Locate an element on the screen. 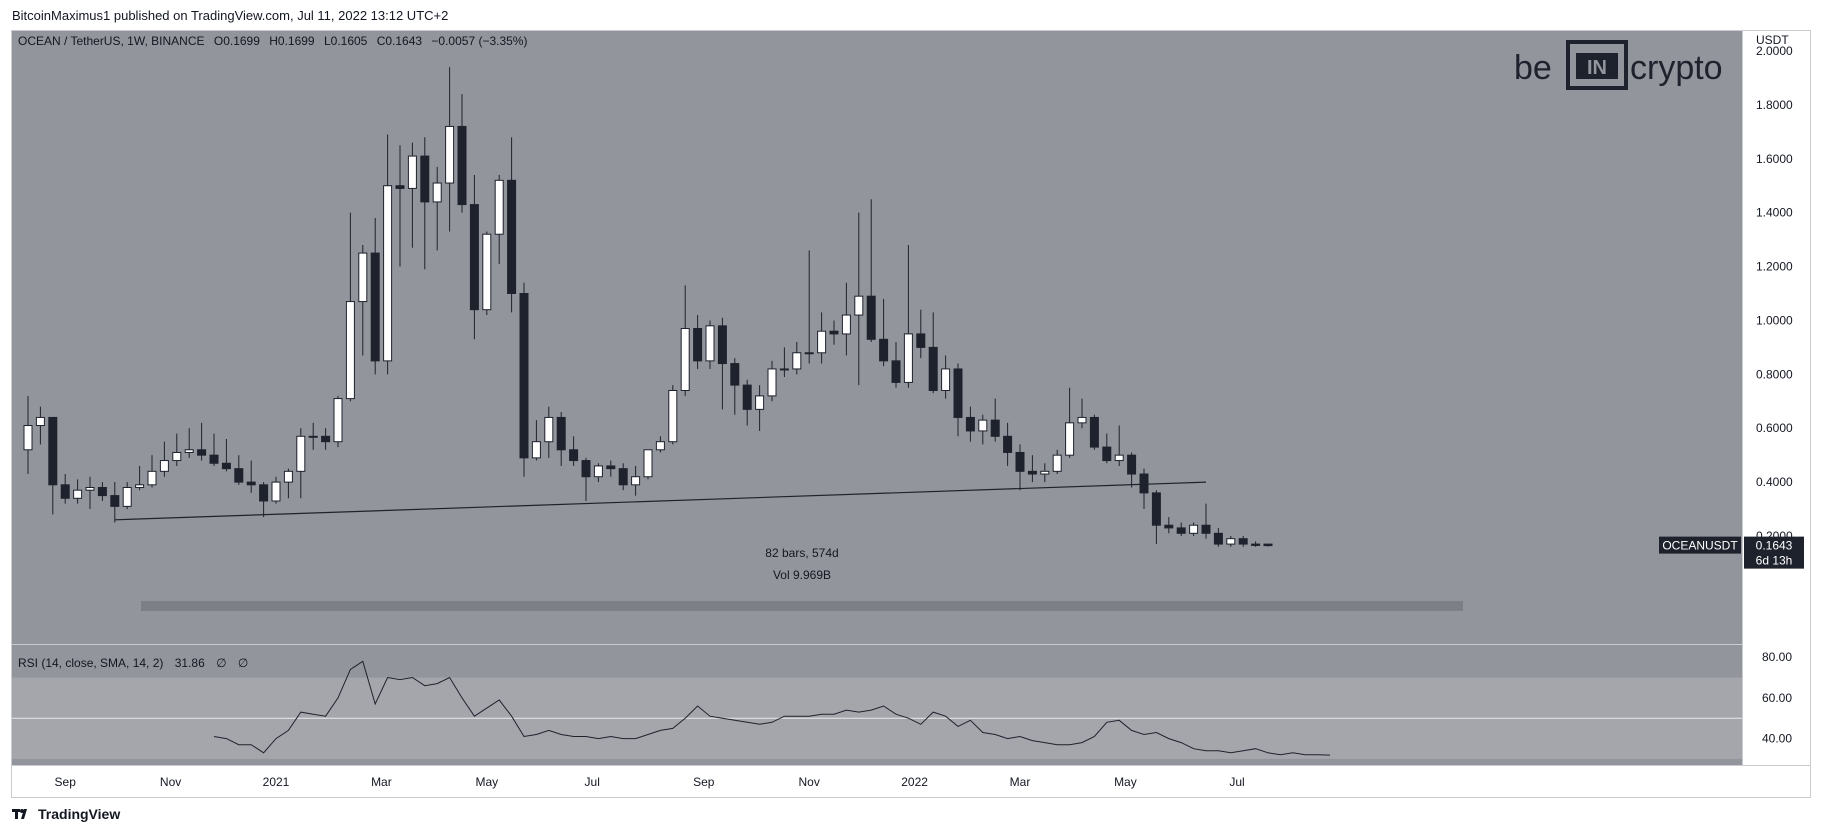  watermark-inner is located at coordinates (1597, 66).